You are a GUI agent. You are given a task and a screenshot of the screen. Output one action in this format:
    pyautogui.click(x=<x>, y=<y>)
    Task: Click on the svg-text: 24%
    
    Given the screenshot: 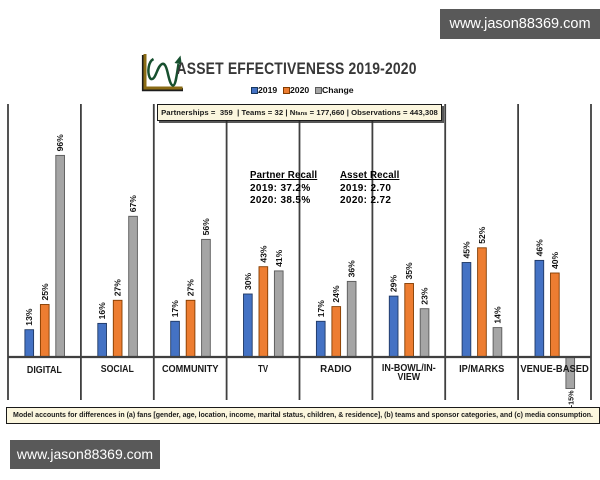 What is the action you would take?
    pyautogui.click(x=336, y=294)
    